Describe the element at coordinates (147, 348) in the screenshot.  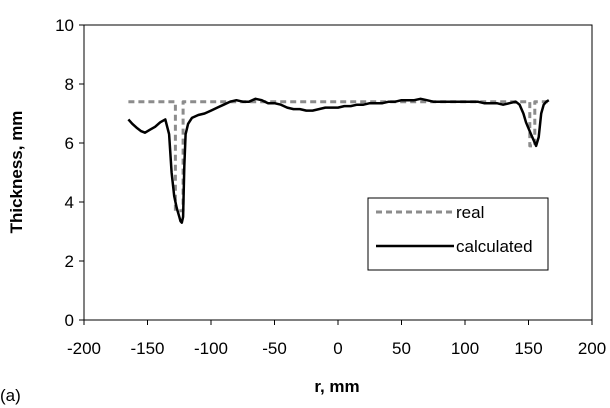
I see `x-tick-label: -150` at that location.